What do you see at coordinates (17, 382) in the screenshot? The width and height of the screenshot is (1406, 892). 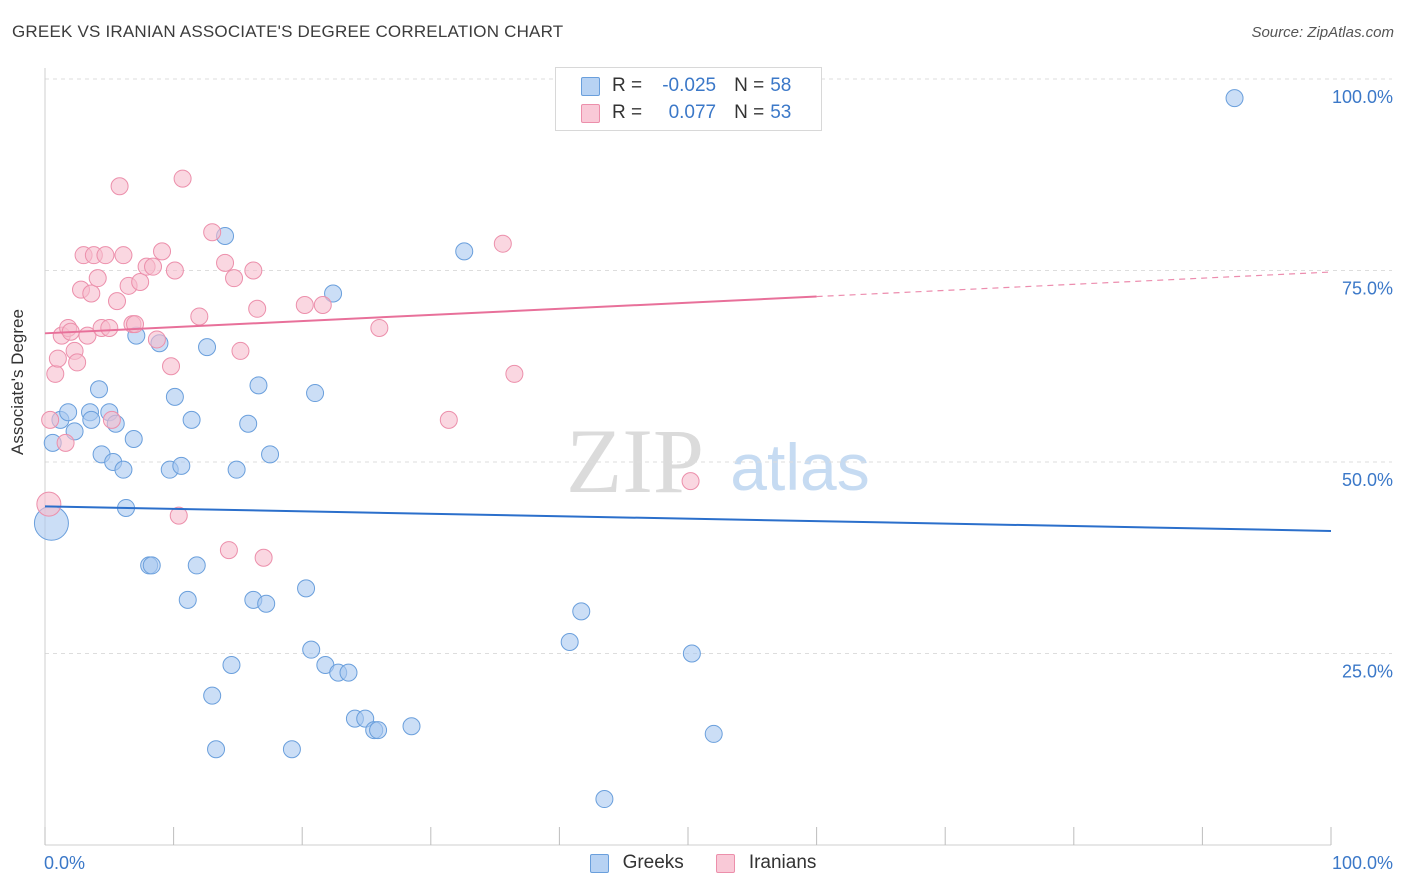 I see `y-axis-label: Associate's Degree` at bounding box center [17, 382].